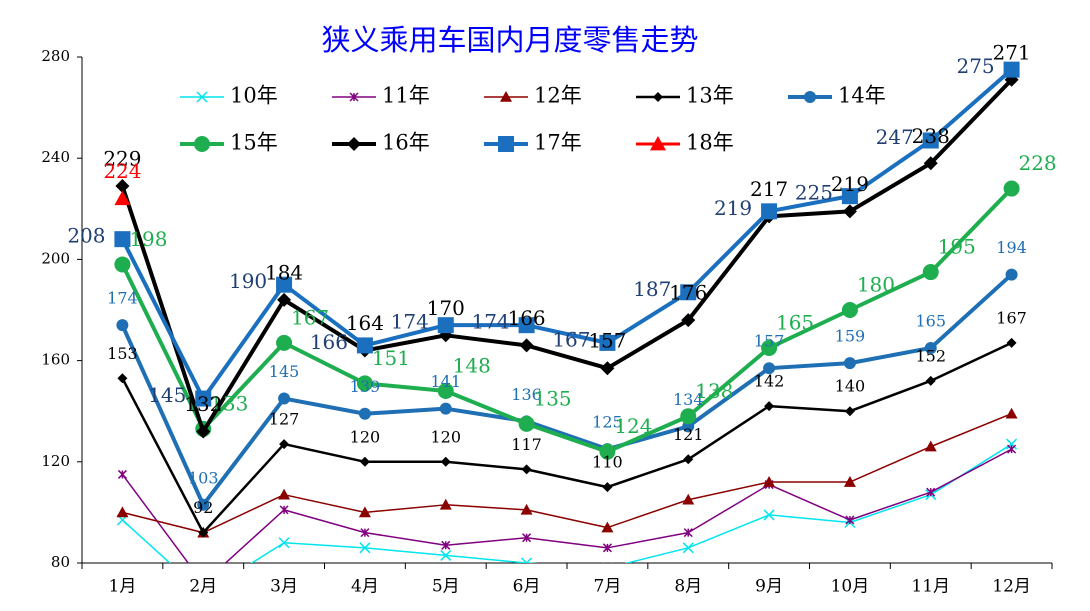 The image size is (1090, 611). Describe the element at coordinates (714, 391) in the screenshot. I see `data-label: 138` at that location.